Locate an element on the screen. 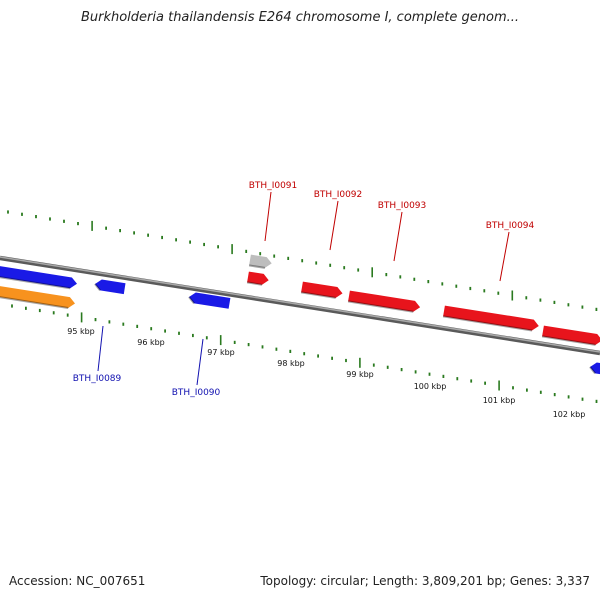  leader-bth-i0093 is located at coordinates (398, 236).